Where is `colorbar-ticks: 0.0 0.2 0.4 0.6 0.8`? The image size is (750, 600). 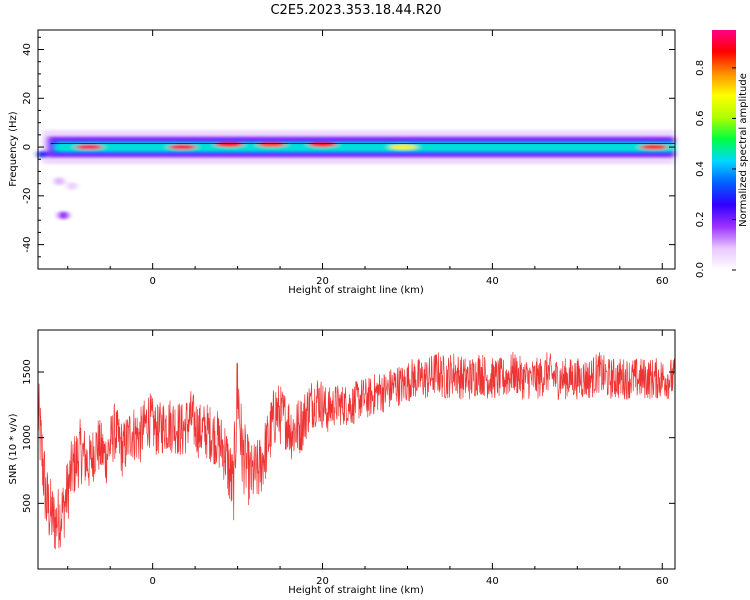
colorbar-ticks: 0.0 0.2 0.4 0.6 0.8 is located at coordinates (715, 169).